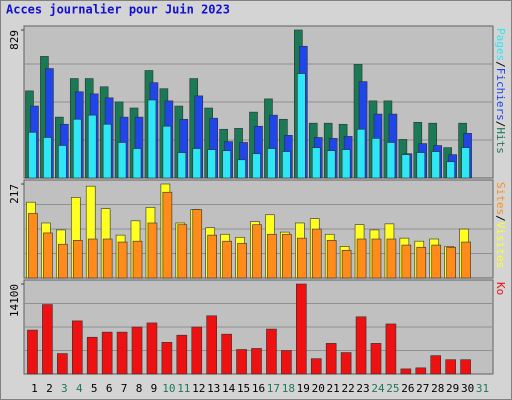 Image resolution: width=512 pixels, height=400 pixels. I want to click on legend-entry: Ko, so click(500, 288).